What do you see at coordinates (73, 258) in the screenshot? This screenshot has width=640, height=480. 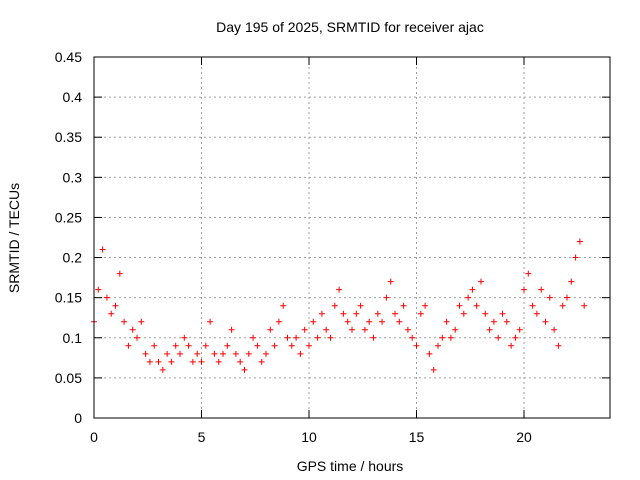 I see `y-tick-label: 0.2` at bounding box center [73, 258].